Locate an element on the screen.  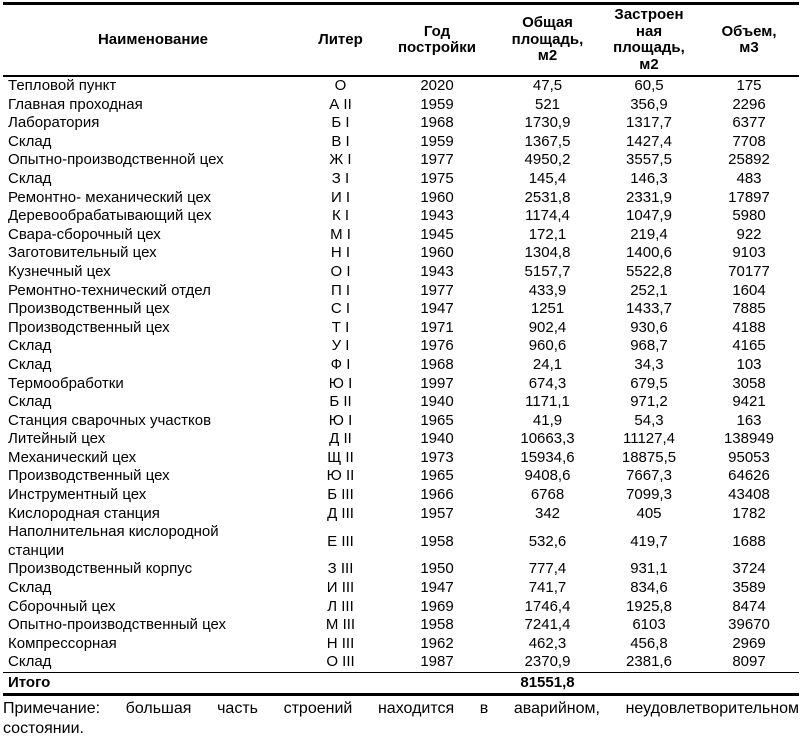
cell-total_area: 15934,6 is located at coordinates (547, 457).